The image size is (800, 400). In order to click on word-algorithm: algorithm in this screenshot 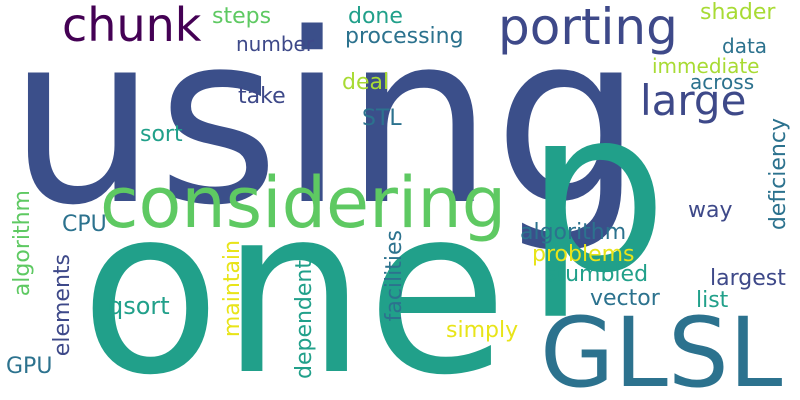, I will do `click(22, 243)`.